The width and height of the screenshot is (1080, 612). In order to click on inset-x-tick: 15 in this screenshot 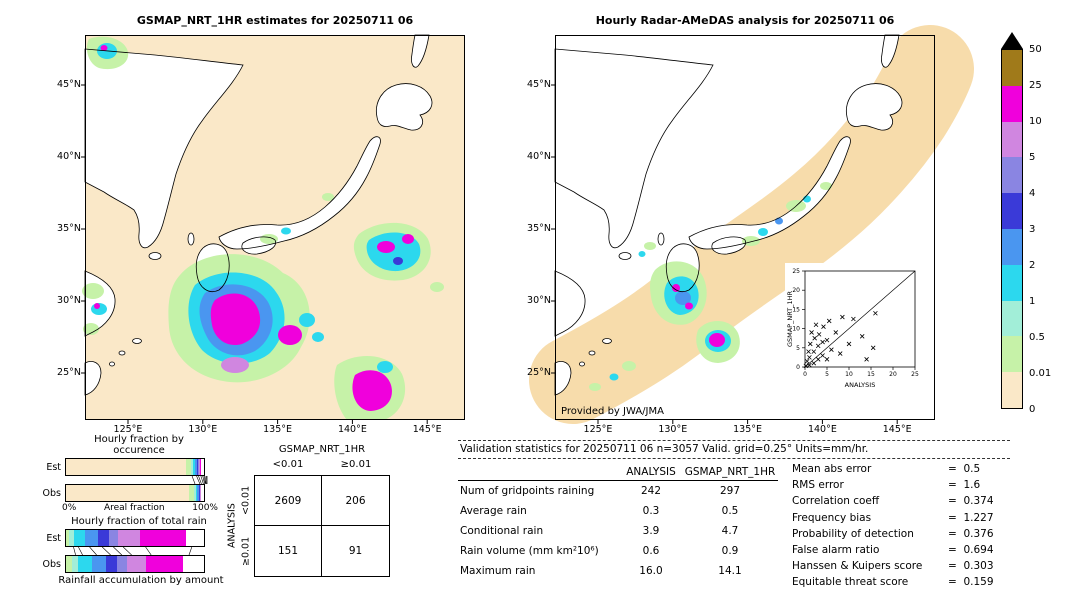, I will do `click(871, 374)`.